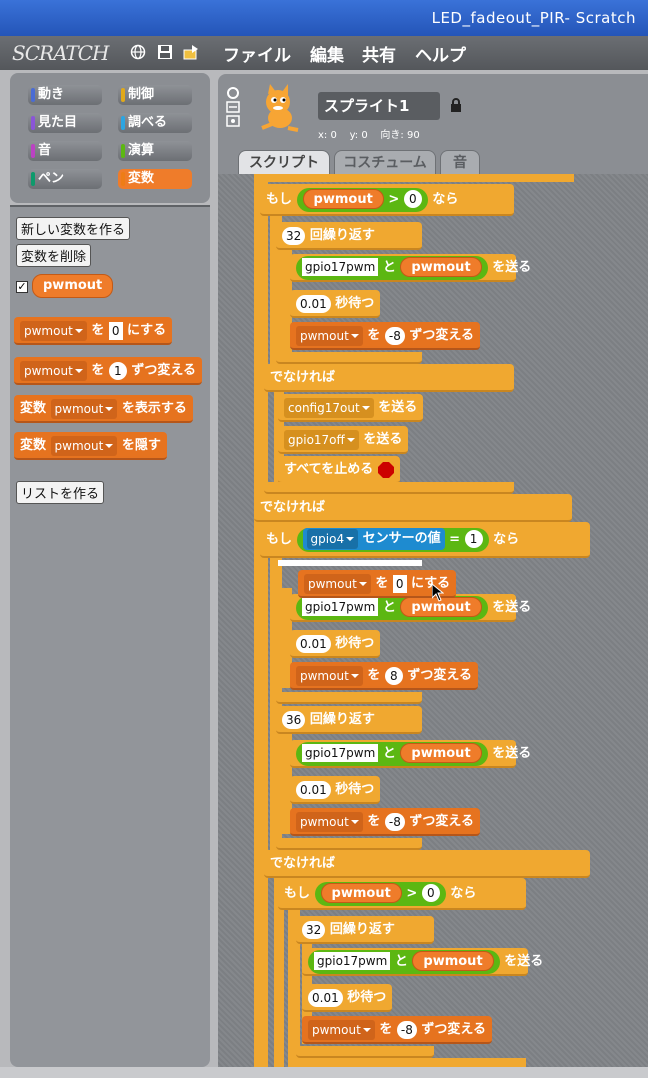  Describe the element at coordinates (533, 18) in the screenshot. I see `window-title: LED_fadeout_PIR- Scratch` at that location.